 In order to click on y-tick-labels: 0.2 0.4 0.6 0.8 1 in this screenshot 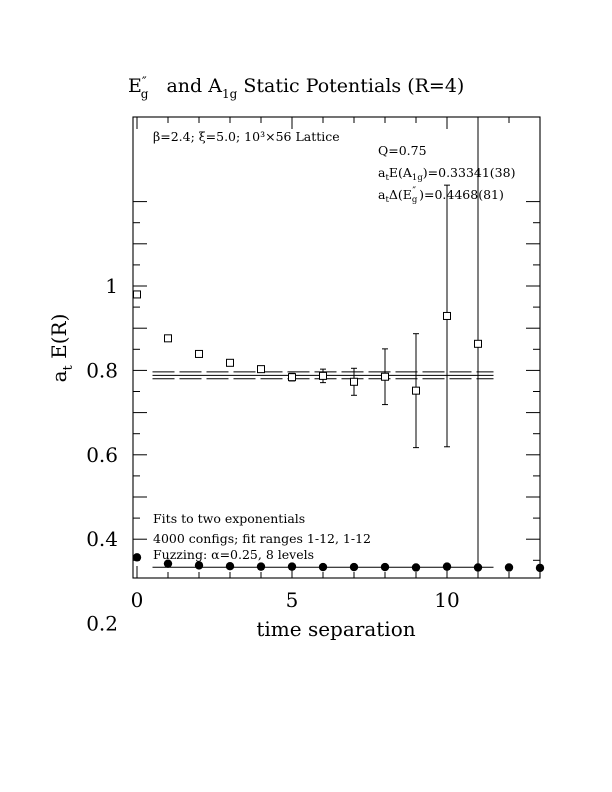, I will do `click(102, 455)`.